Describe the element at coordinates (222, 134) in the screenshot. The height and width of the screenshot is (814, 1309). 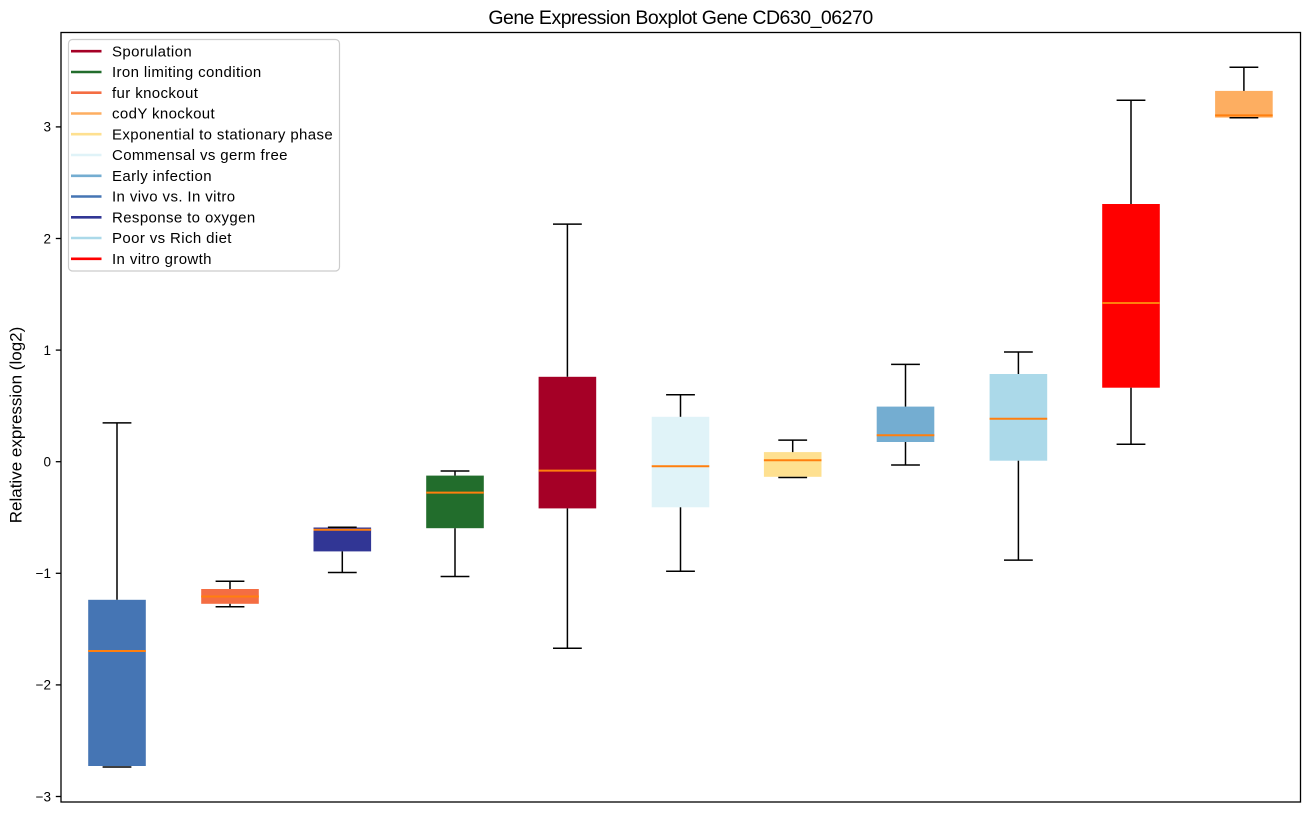
I see `svg-text:Exponential to stationary phas: Exponential to stationary phase` at that location.